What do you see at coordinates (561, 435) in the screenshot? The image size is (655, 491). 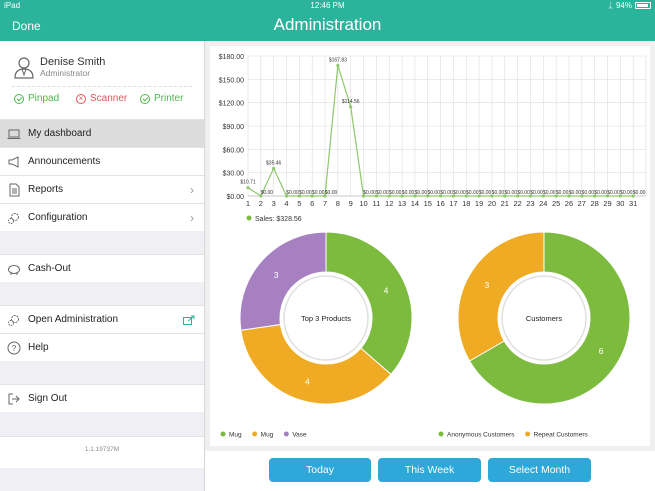 I see `customers-donut-legend-label: Repeat Customers` at bounding box center [561, 435].